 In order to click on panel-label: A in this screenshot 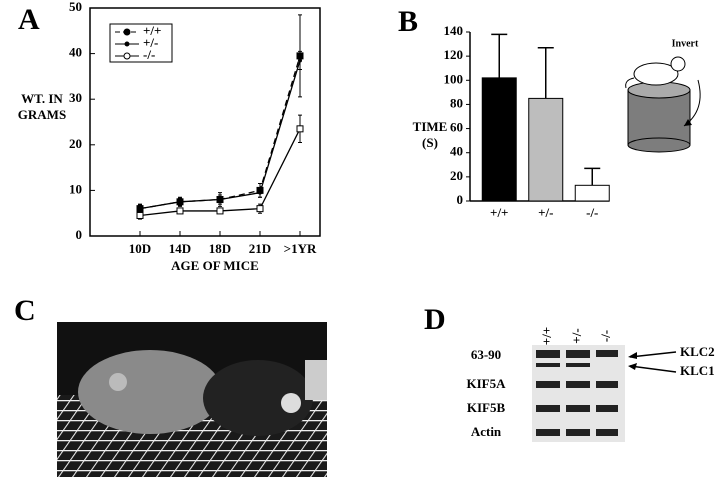, I will do `click(29, 19)`.